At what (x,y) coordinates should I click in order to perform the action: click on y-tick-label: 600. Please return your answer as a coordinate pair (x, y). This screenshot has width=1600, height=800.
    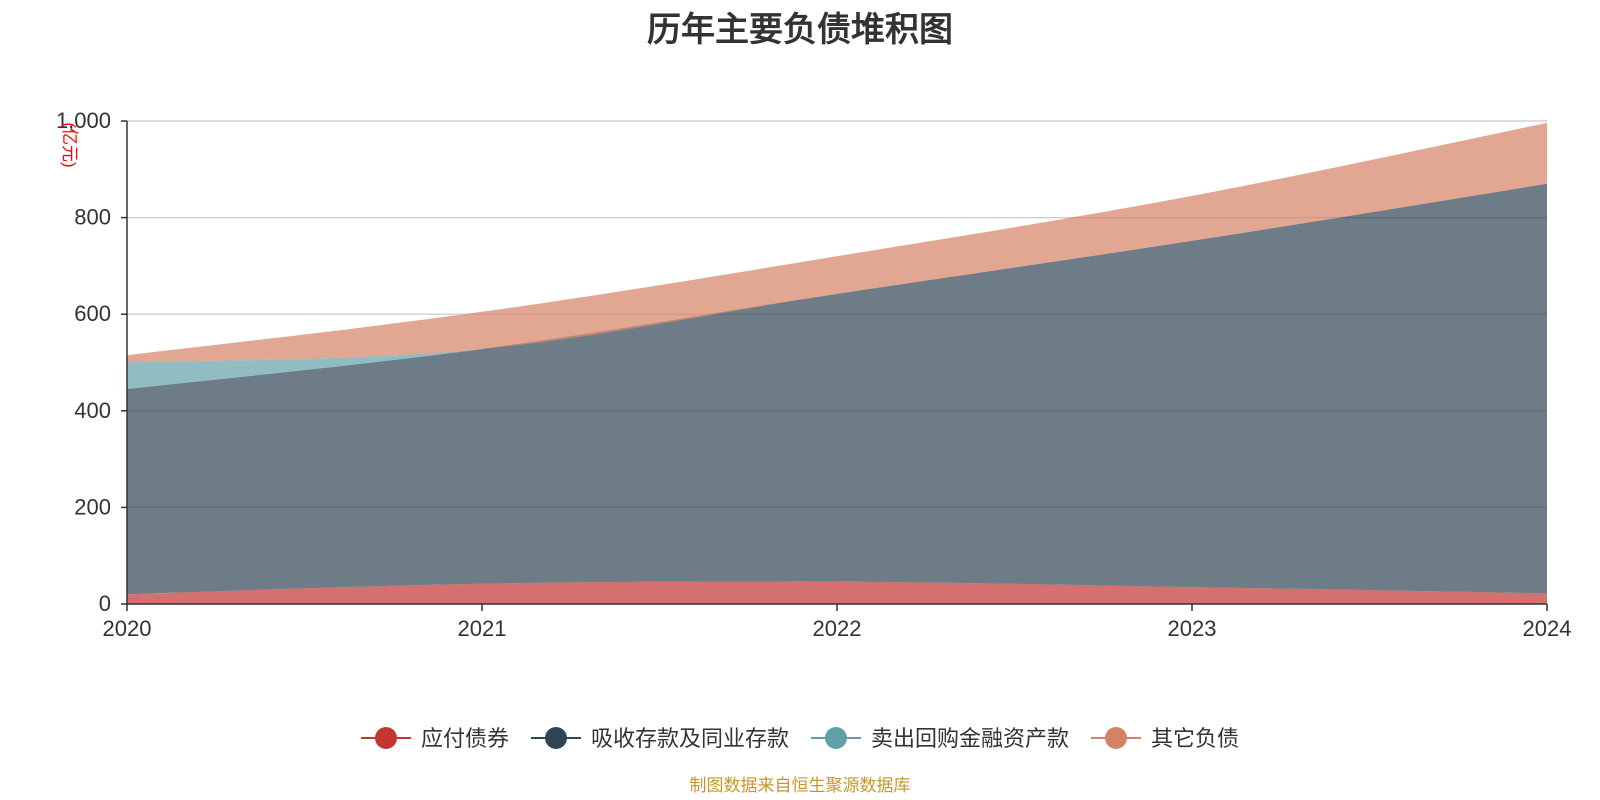
    Looking at the image, I should click on (92, 313).